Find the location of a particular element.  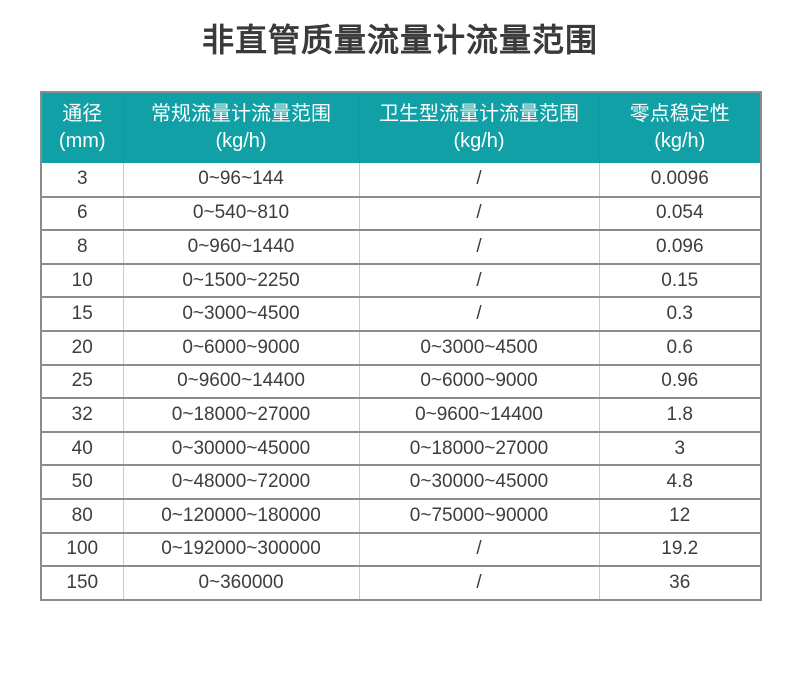

cell-standard-range: 0~360000 is located at coordinates (240, 582).